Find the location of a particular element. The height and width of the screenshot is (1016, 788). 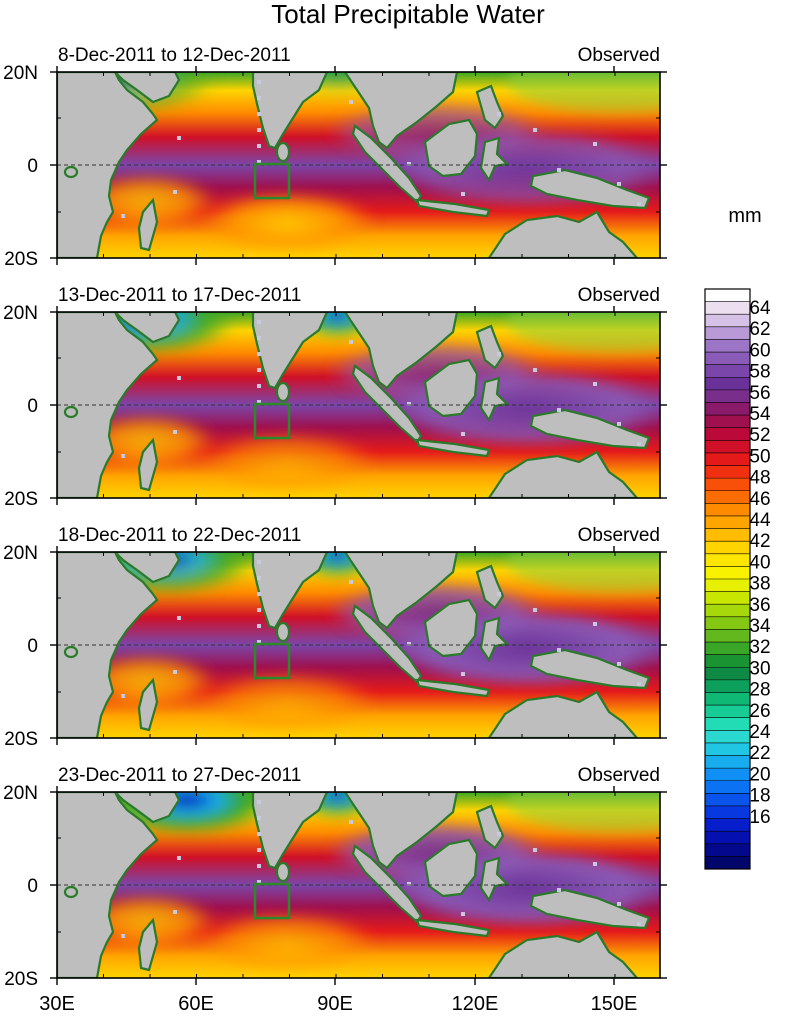

lon-label: 30E is located at coordinates (57, 1004).